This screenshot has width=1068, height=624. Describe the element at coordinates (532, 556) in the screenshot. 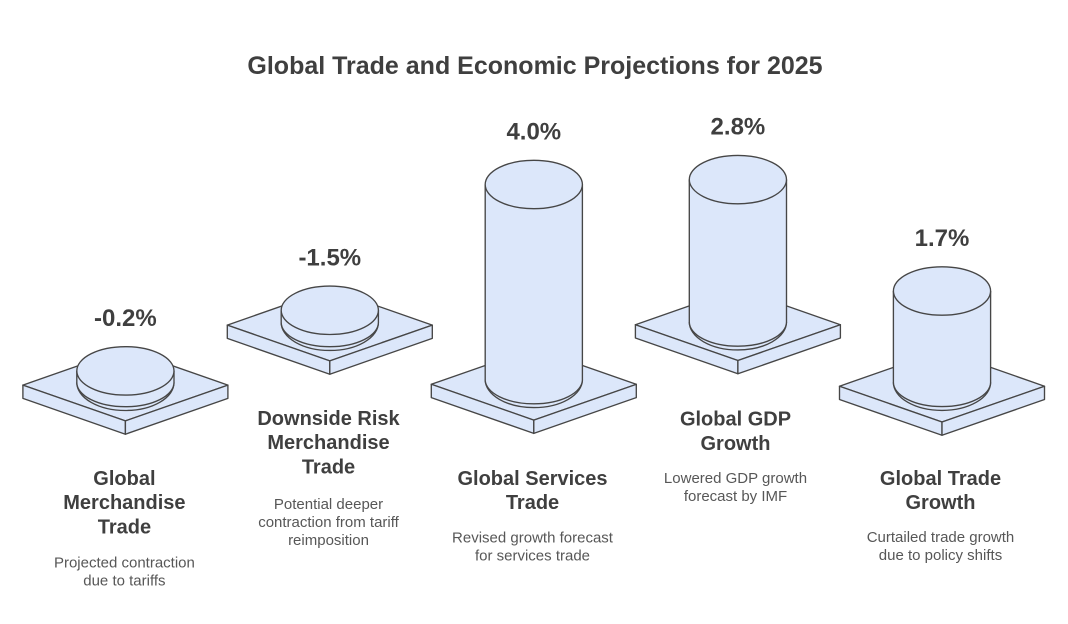

I see `svg-text: for services trade` at that location.